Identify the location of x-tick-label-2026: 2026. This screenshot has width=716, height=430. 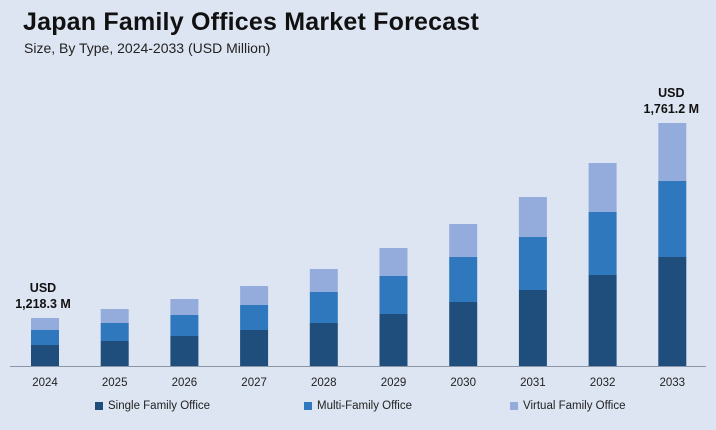
(185, 383).